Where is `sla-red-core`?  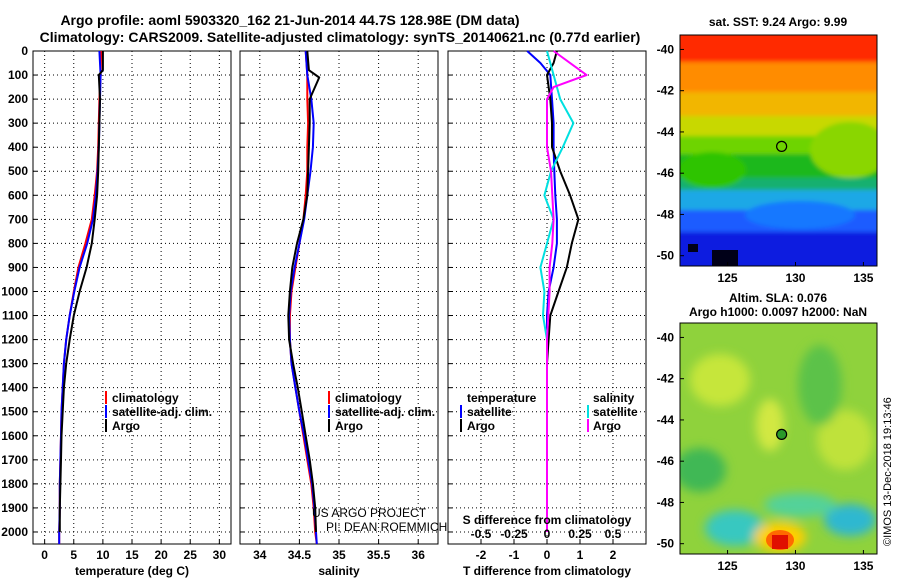 sla-red-core is located at coordinates (780, 542).